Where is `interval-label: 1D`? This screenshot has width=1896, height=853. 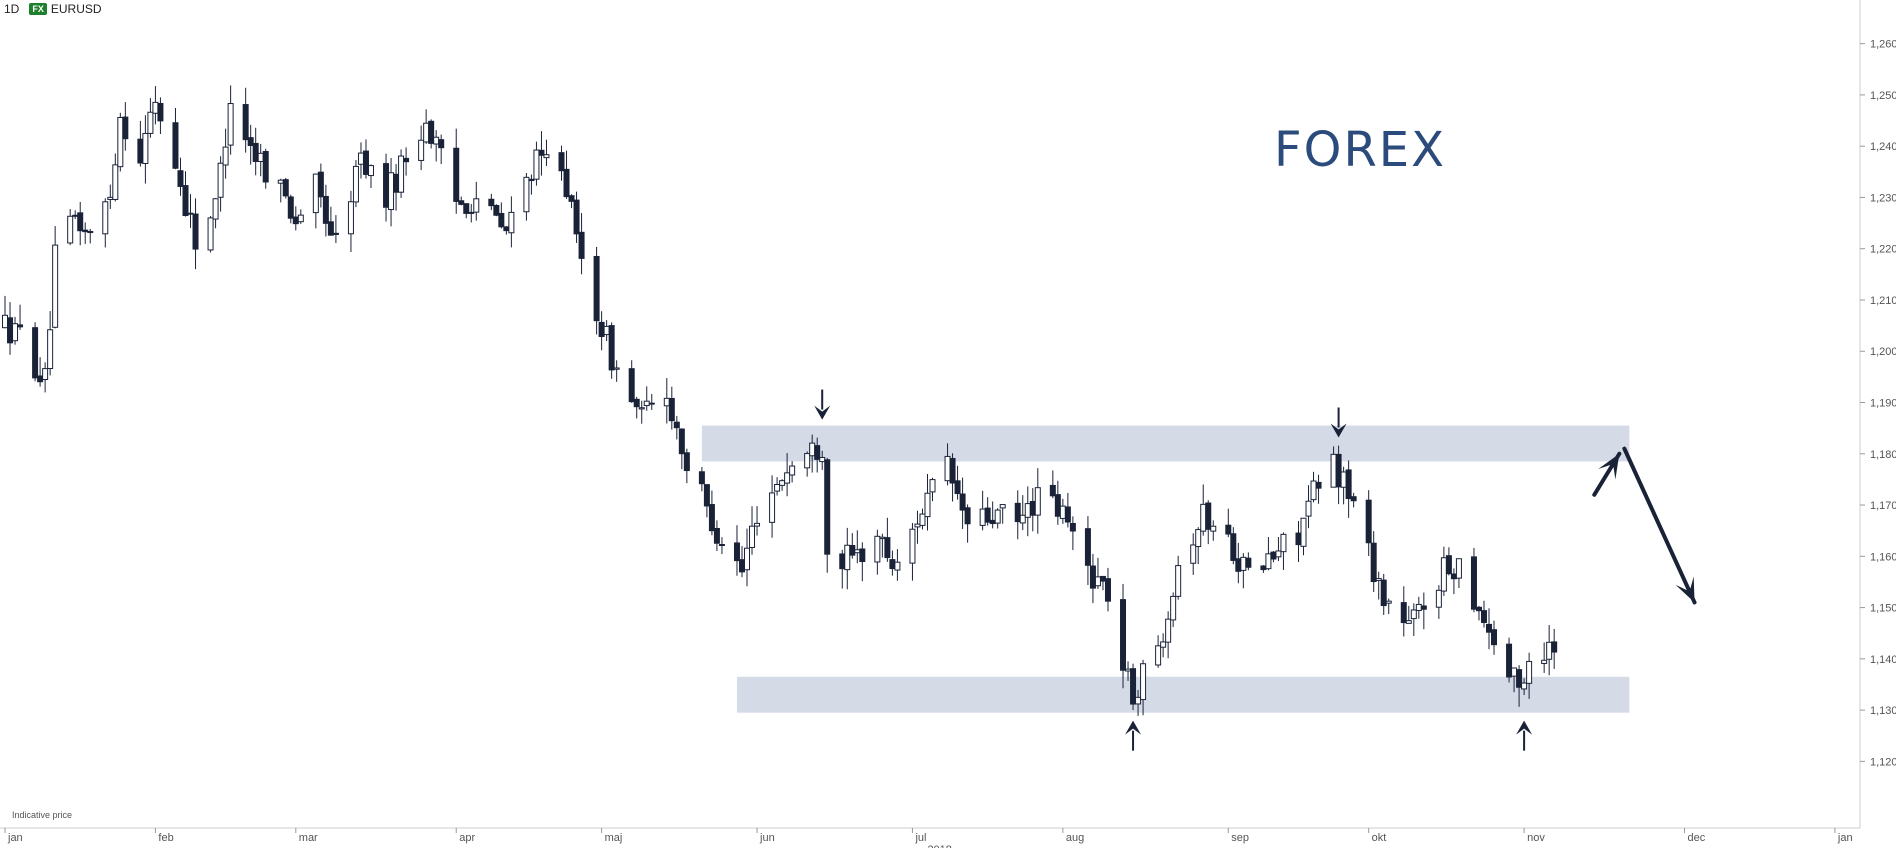 interval-label: 1D is located at coordinates (12, 9).